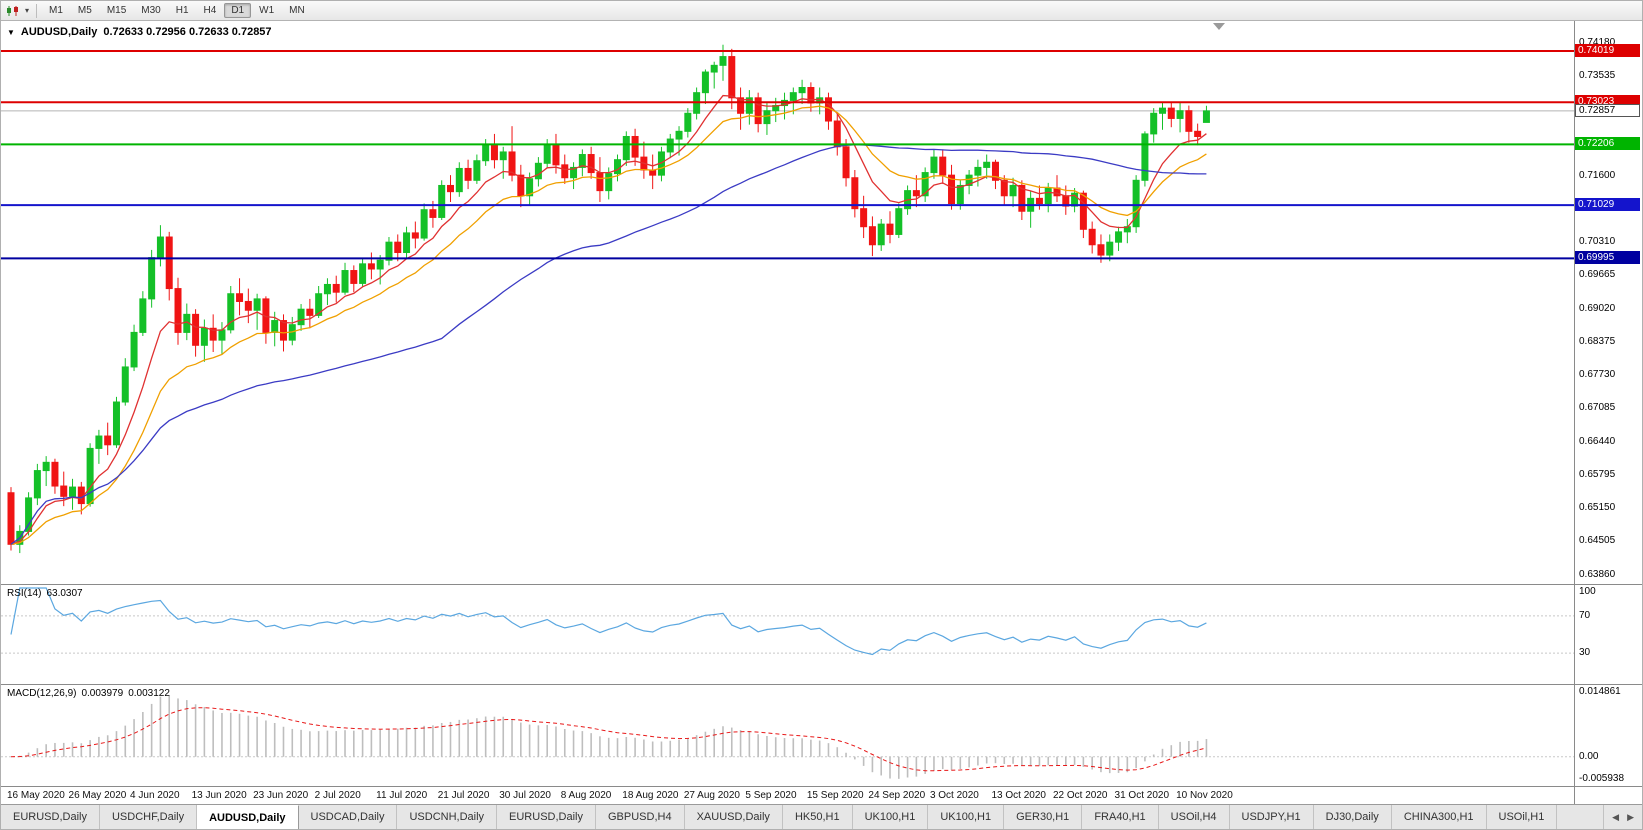 The width and height of the screenshot is (1643, 830). Describe the element at coordinates (102, 693) in the screenshot. I see `macd-main-value: 0.003979` at that location.